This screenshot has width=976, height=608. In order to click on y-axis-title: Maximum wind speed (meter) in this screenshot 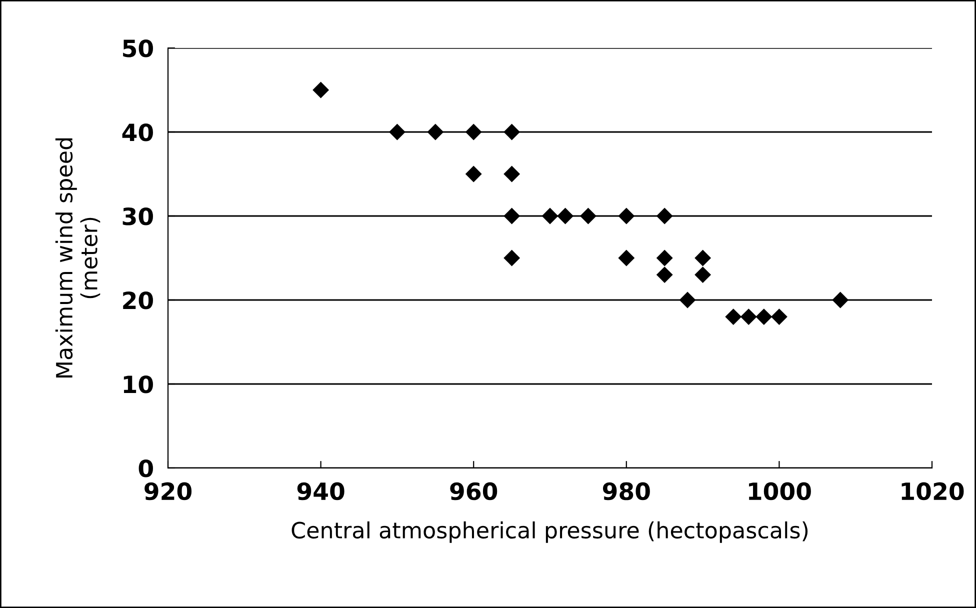, I will do `click(77, 258)`.